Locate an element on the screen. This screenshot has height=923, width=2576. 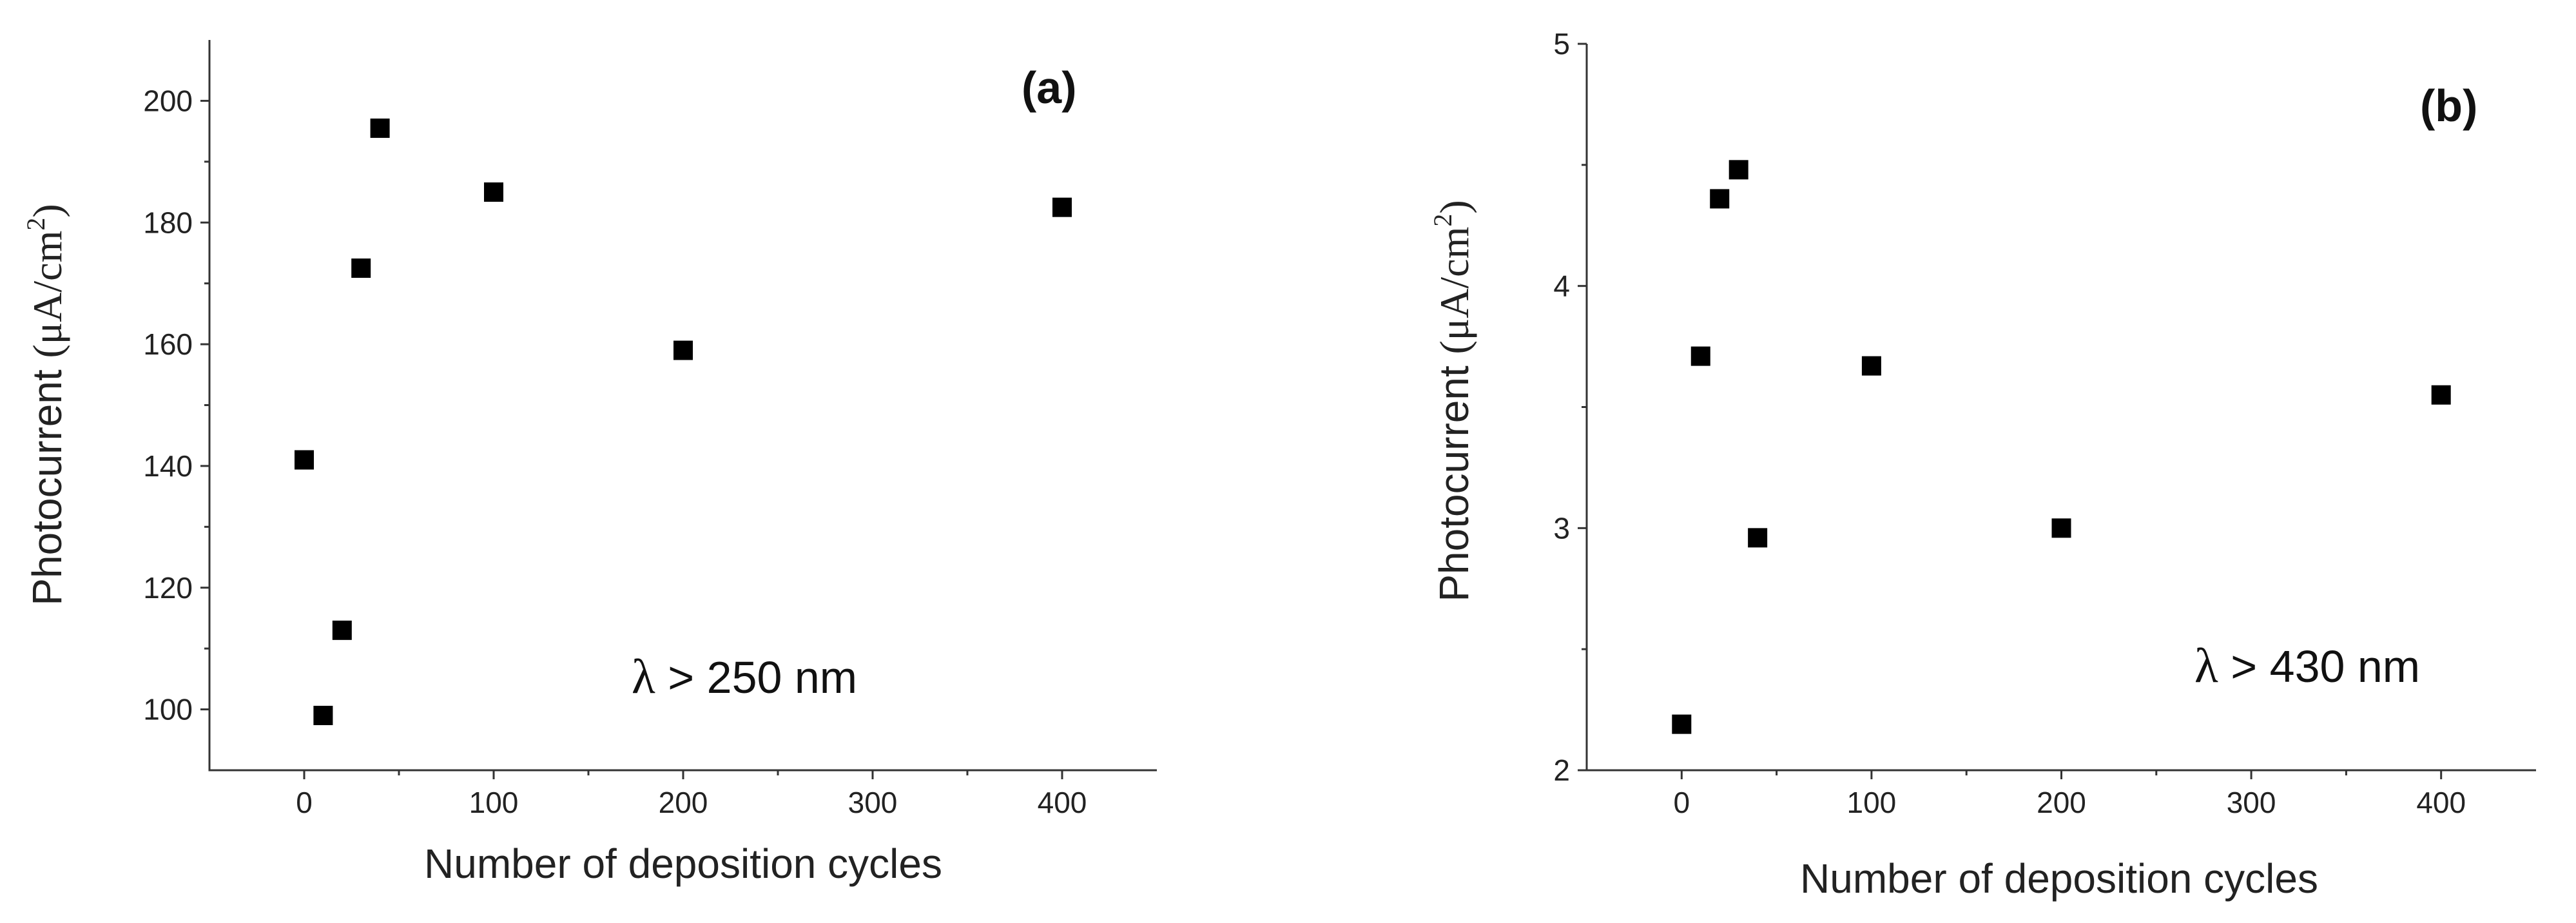
panel-a-x-tick-label: 200 is located at coordinates (683, 802).